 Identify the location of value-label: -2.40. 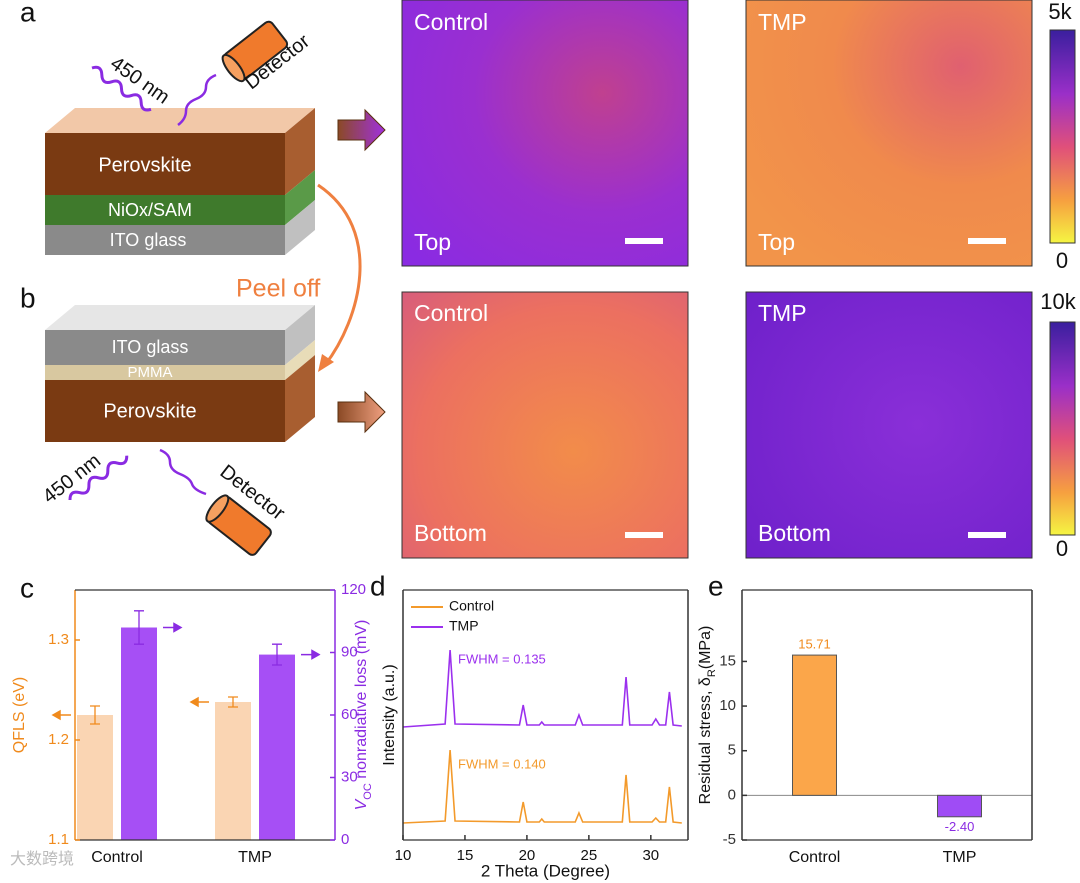
(960, 826).